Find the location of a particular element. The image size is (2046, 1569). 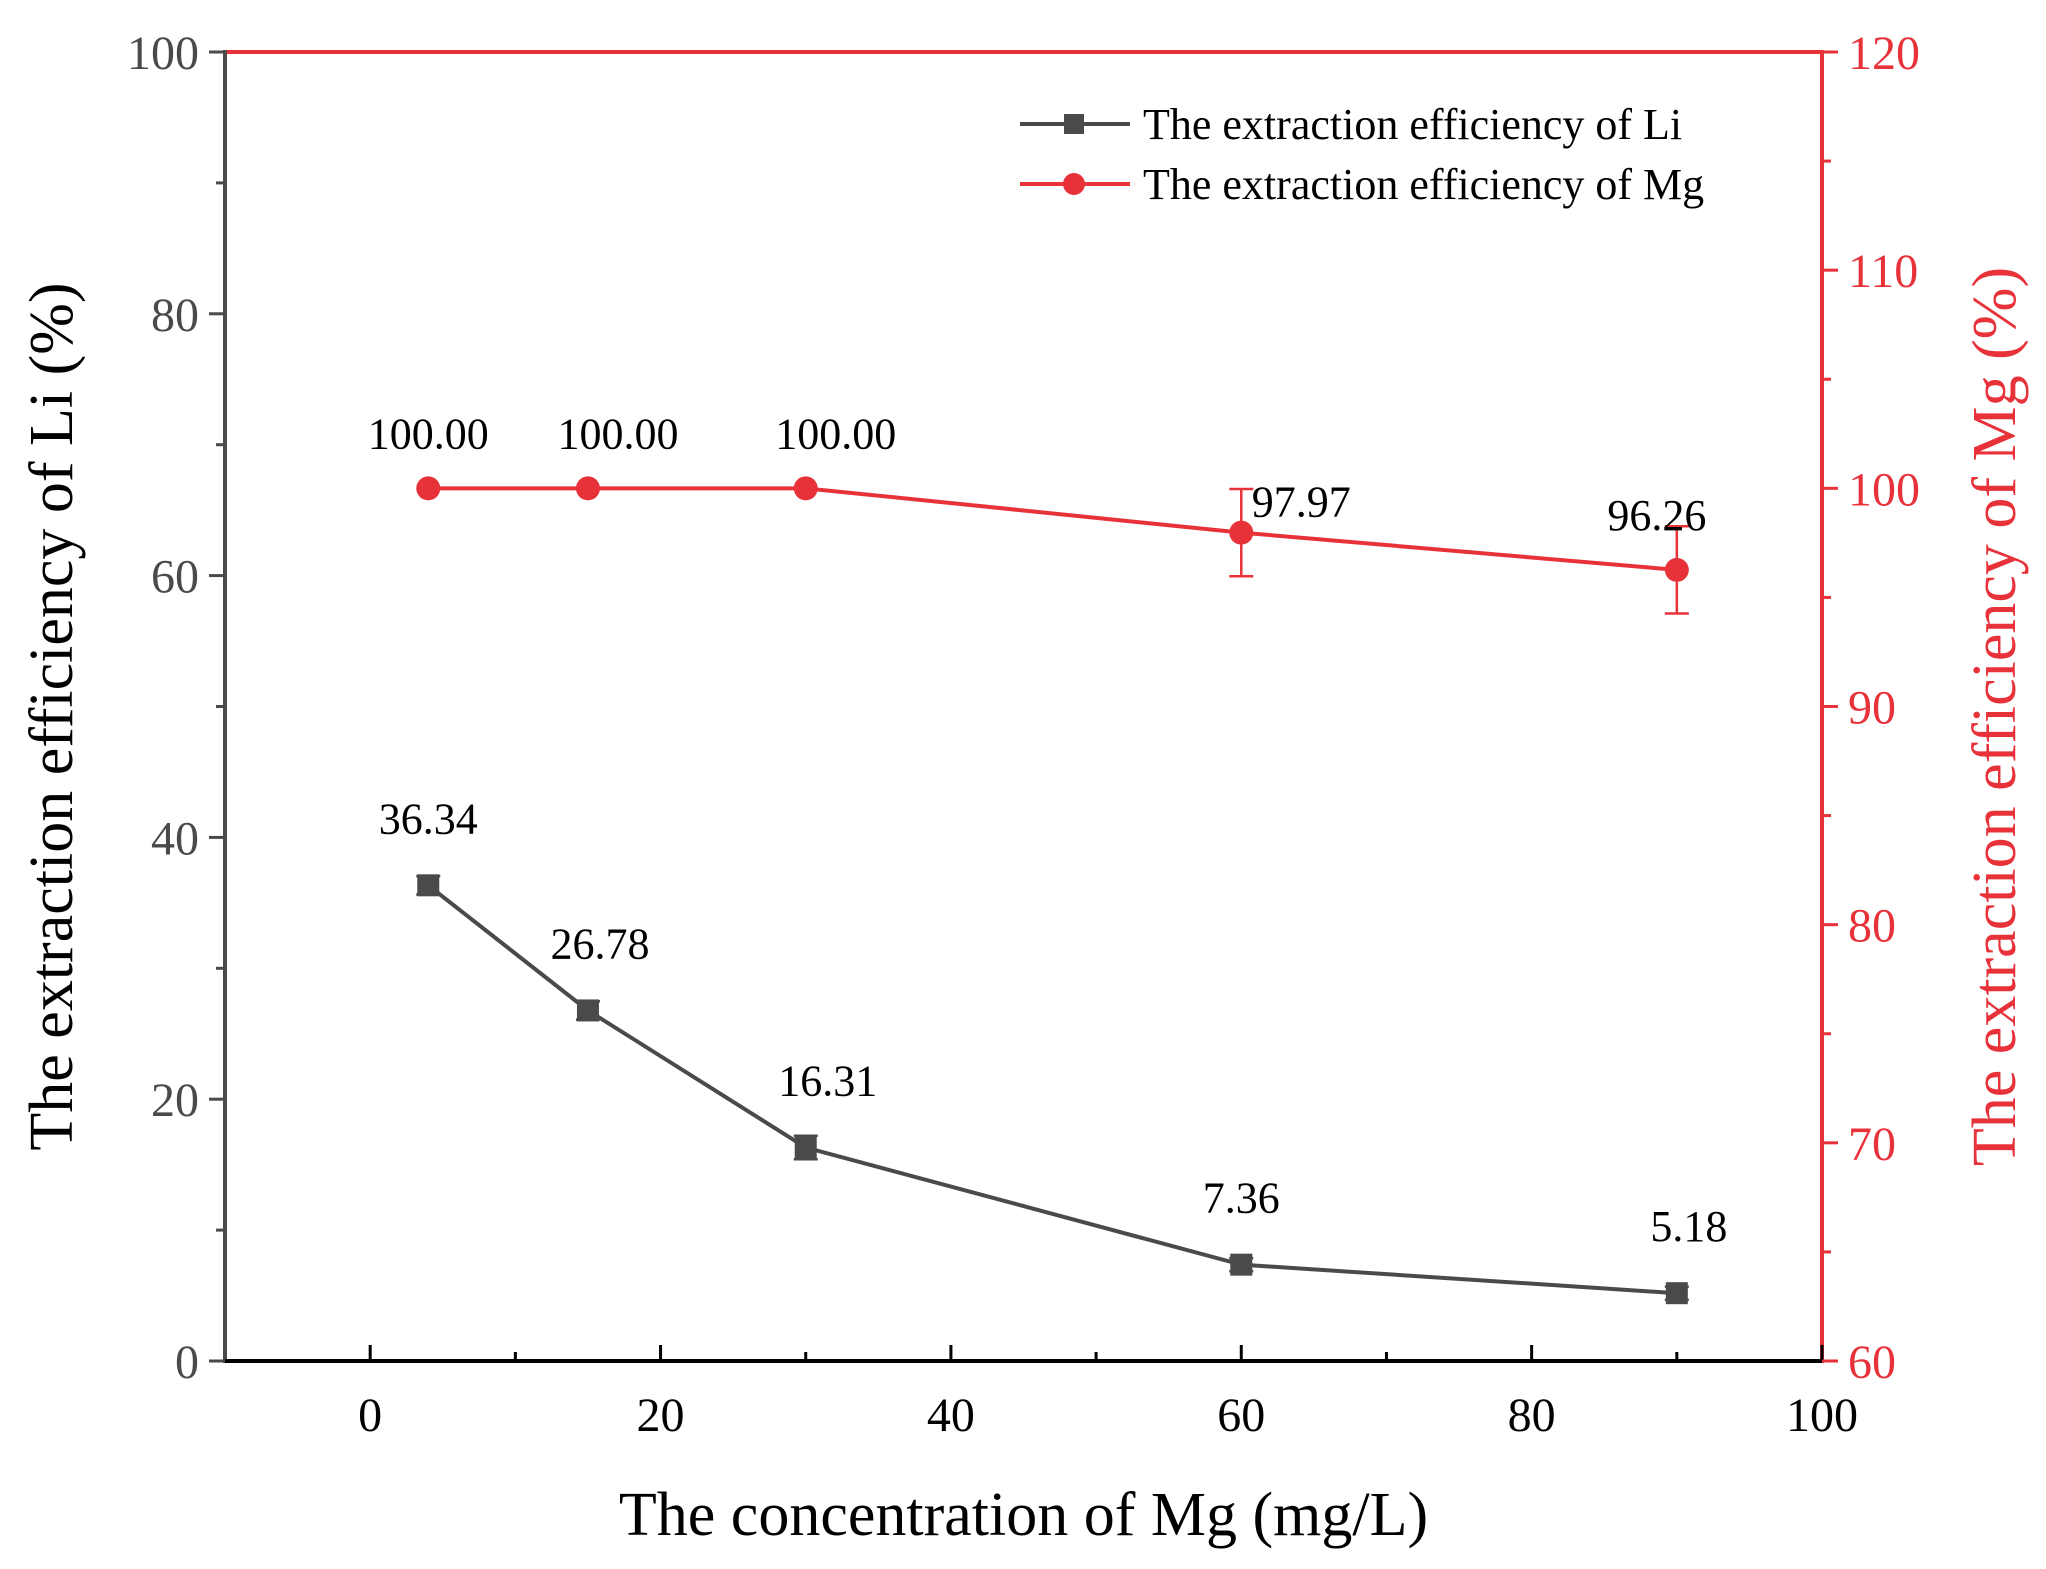

right-y-tick-label: 120 is located at coordinates (1884, 53).